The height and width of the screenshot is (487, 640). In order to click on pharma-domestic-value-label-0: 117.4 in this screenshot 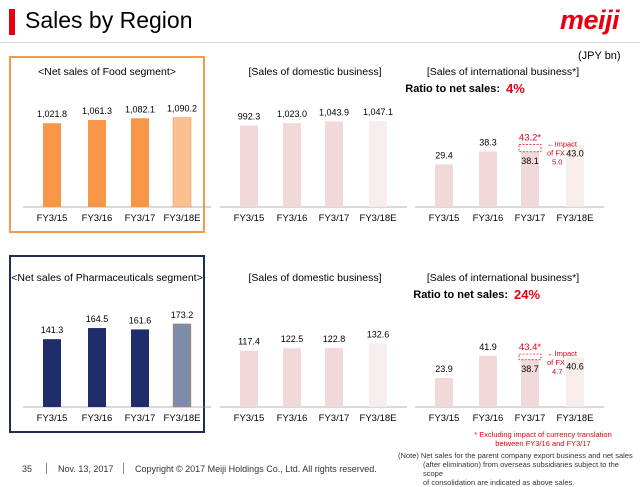, I will do `click(249, 342)`.